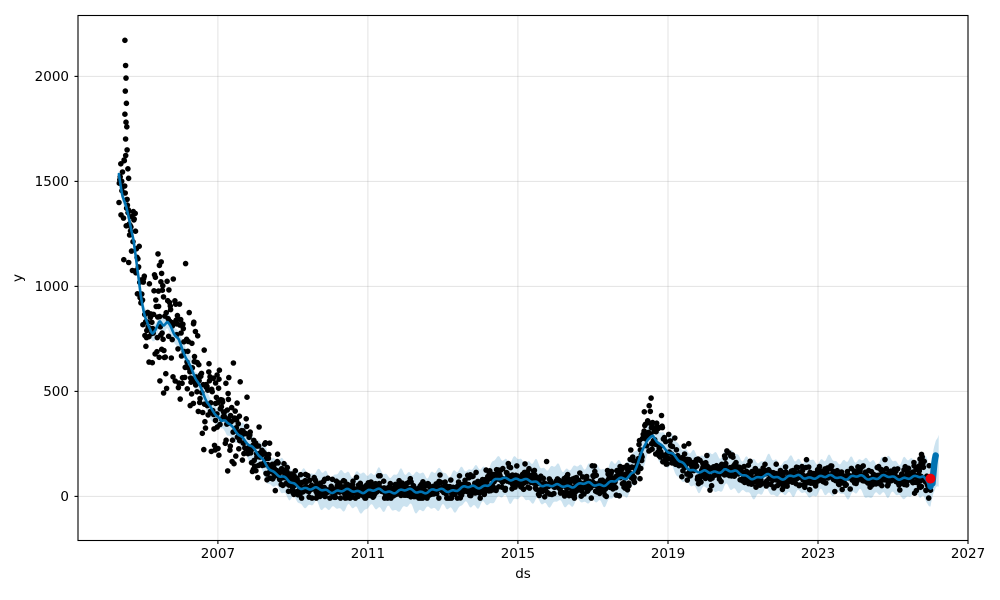 The width and height of the screenshot is (1000, 600). Describe the element at coordinates (218, 554) in the screenshot. I see `x-tick-label: 2007` at that location.